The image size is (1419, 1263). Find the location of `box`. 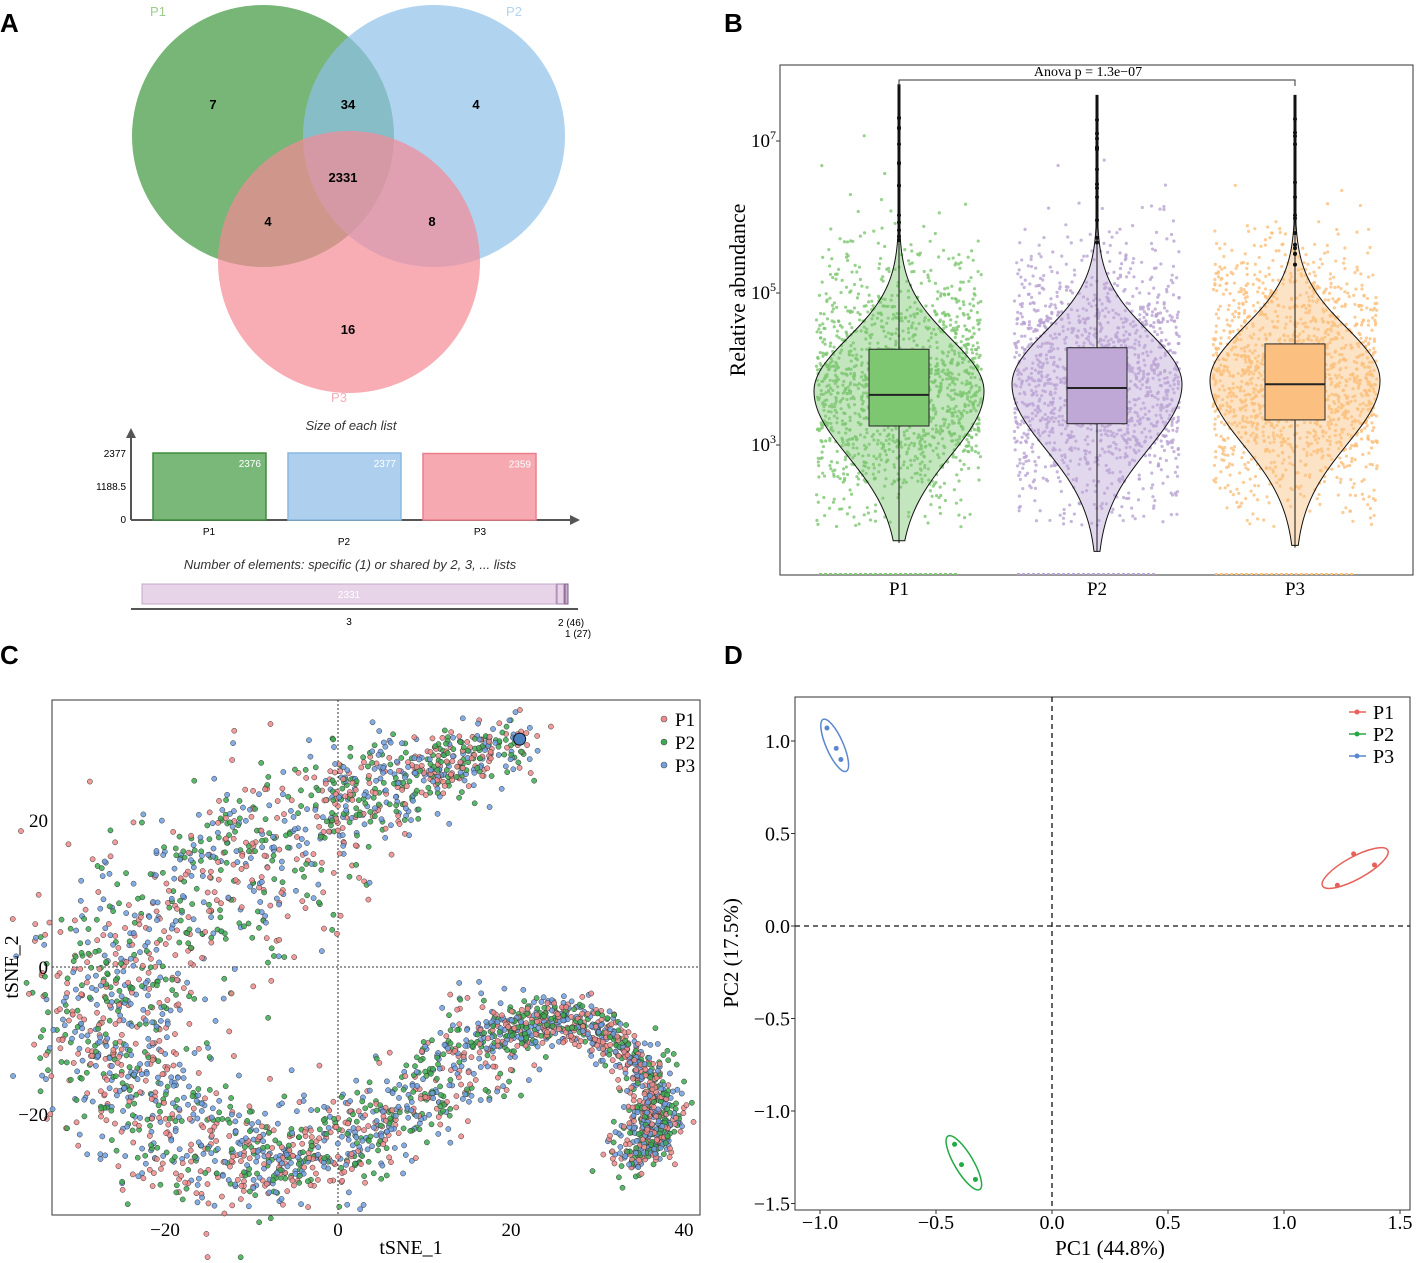

box is located at coordinates (1295, 382).